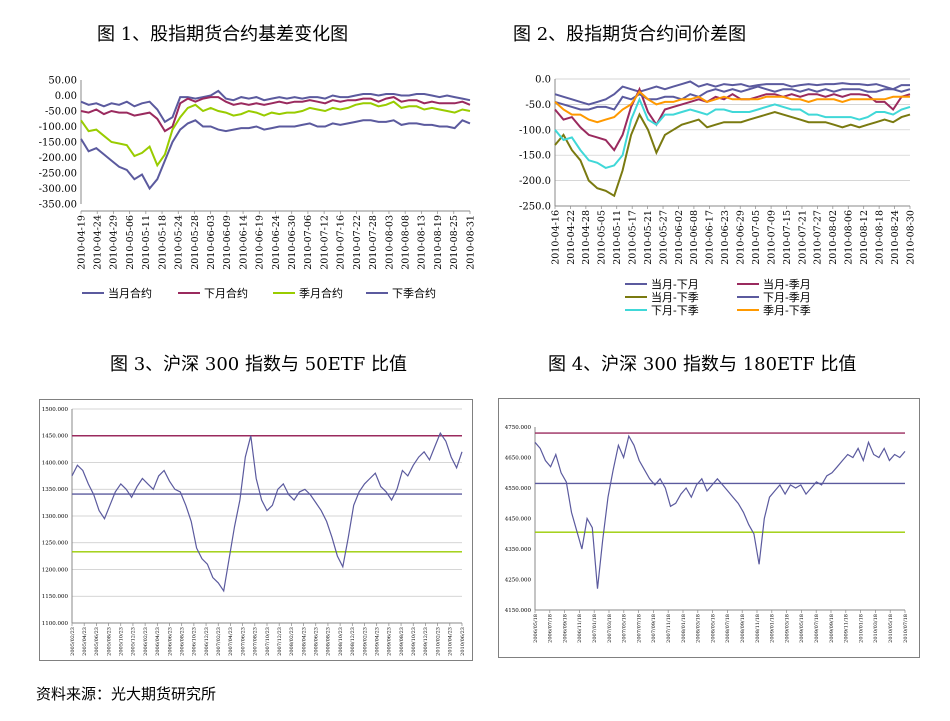 The width and height of the screenshot is (950, 721). Describe the element at coordinates (341, 641) in the screenshot. I see `x-tick-label: 2008/10/23` at that location.